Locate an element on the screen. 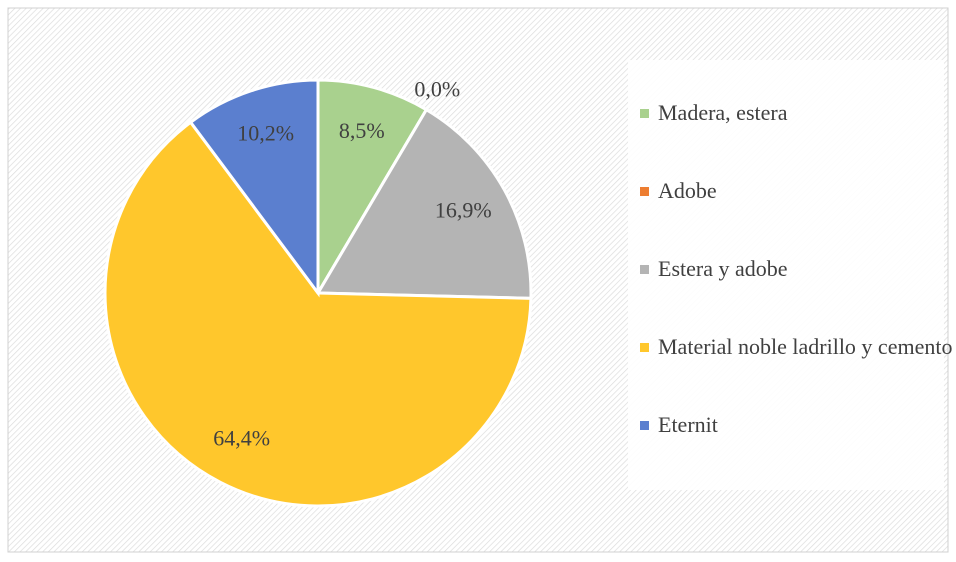 This screenshot has height=562, width=956. legend-item: Eternit is located at coordinates (797, 425).